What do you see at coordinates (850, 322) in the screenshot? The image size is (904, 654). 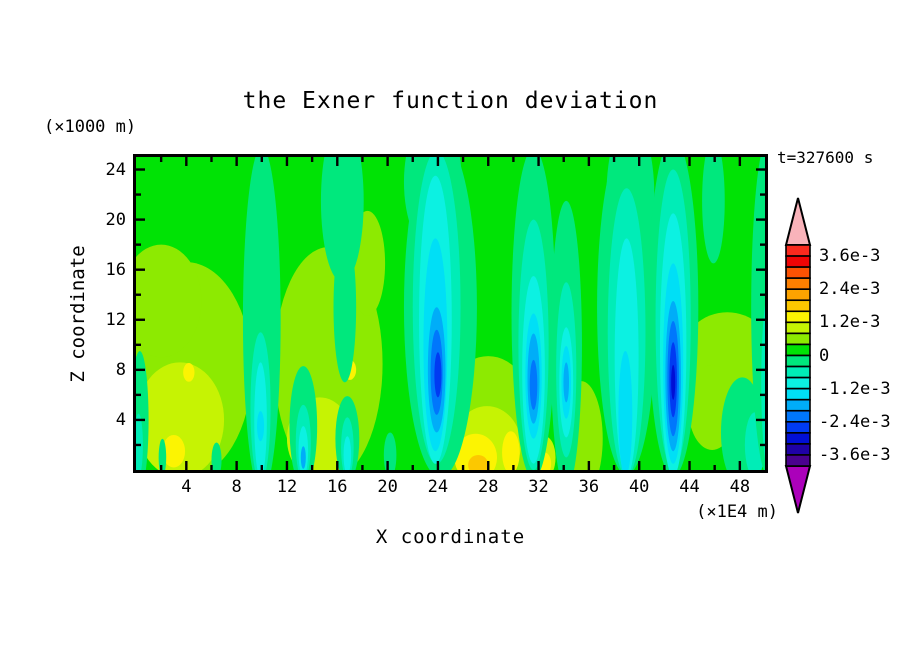 I see `colorbar-tick-label: 1.2e-3` at bounding box center [850, 322].